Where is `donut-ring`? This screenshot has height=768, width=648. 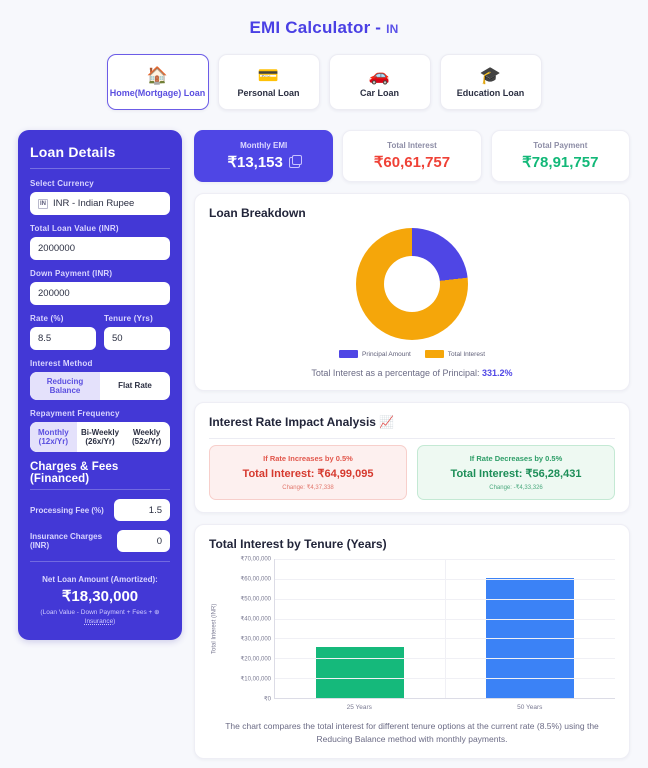 donut-ring is located at coordinates (412, 284).